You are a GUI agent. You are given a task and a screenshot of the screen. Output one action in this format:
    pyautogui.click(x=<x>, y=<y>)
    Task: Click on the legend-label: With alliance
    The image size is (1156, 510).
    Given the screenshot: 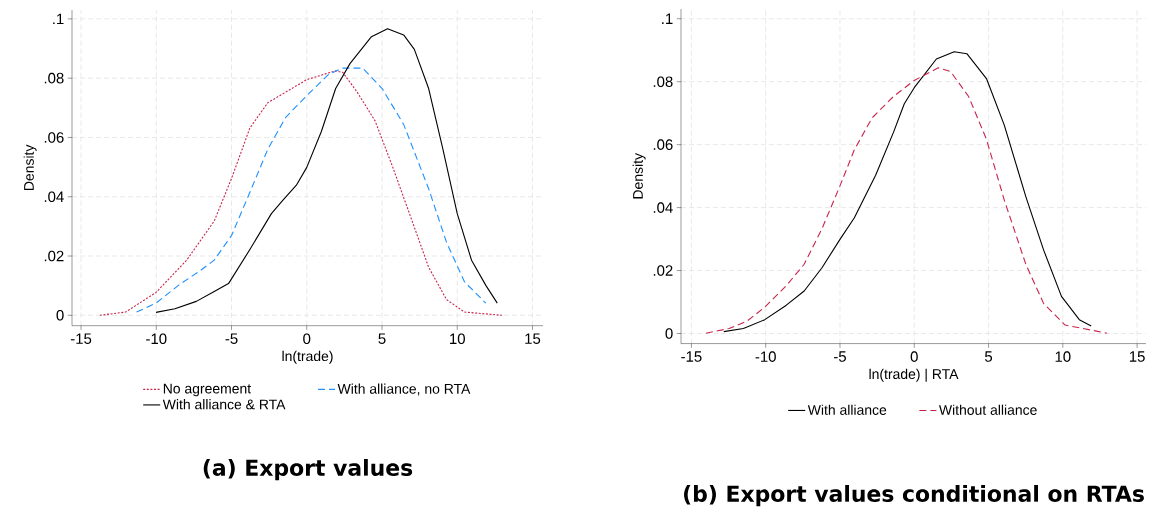 What is the action you would take?
    pyautogui.click(x=847, y=410)
    